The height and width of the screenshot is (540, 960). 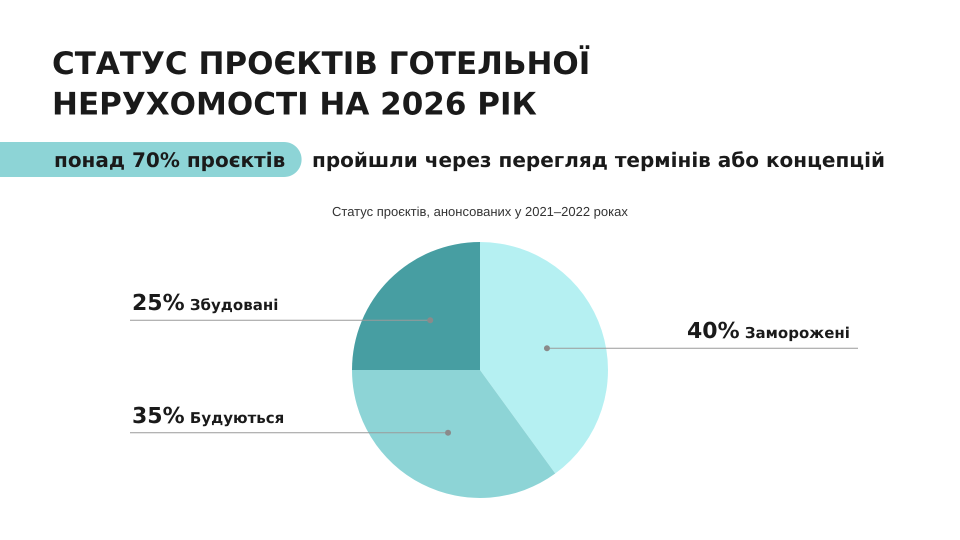 What do you see at coordinates (321, 83) in the screenshot?
I see `chart-title: СТАТУС ПРОЄКТІВ ГОТЕЛЬНОЇ НЕРУХОМОСТІ НА 2026 РІК` at bounding box center [321, 83].